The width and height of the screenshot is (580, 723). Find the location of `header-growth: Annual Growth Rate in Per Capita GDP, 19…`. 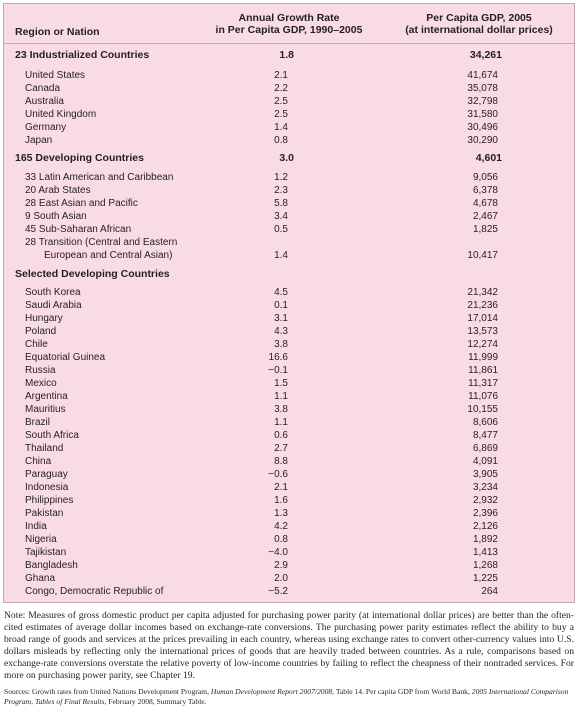

header-growth: Annual Growth Rate in Per Capita GDP, 19… is located at coordinates (289, 24).